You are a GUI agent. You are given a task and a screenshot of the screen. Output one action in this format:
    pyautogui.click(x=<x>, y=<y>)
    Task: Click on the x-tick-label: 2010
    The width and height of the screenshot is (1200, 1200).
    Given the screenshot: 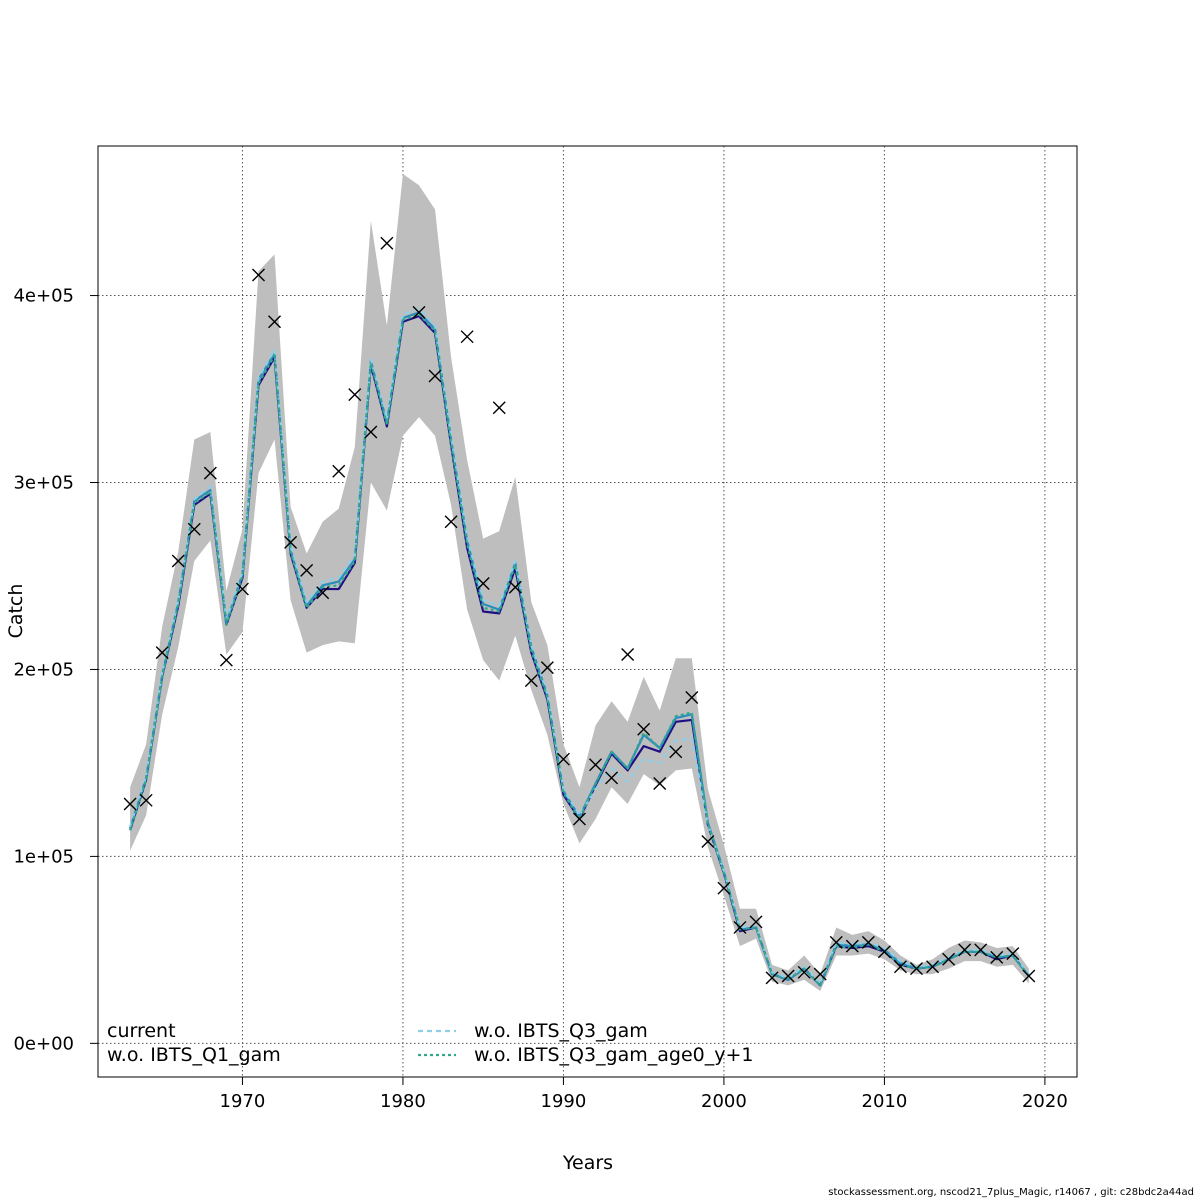 What is the action you would take?
    pyautogui.click(x=885, y=1101)
    